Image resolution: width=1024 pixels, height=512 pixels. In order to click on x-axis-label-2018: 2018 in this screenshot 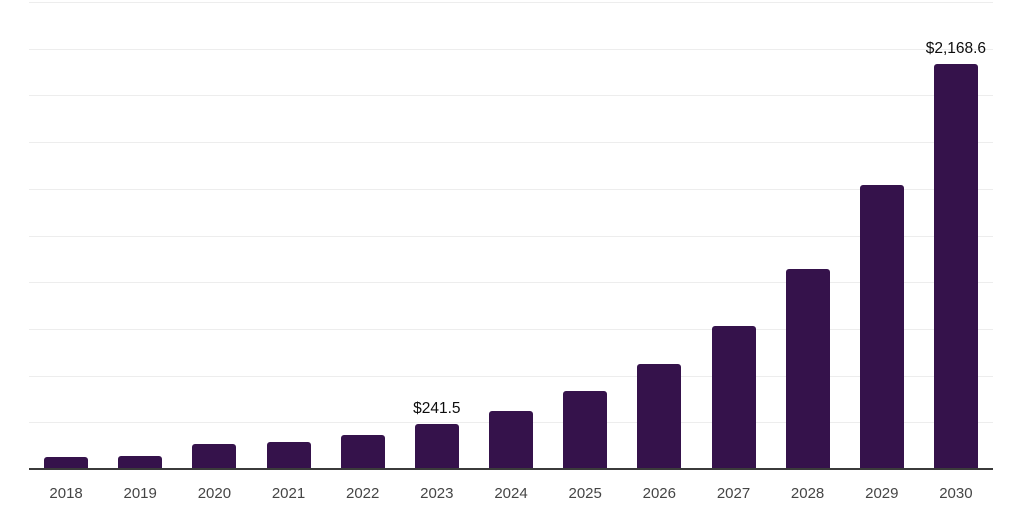, I will do `click(66, 493)`.